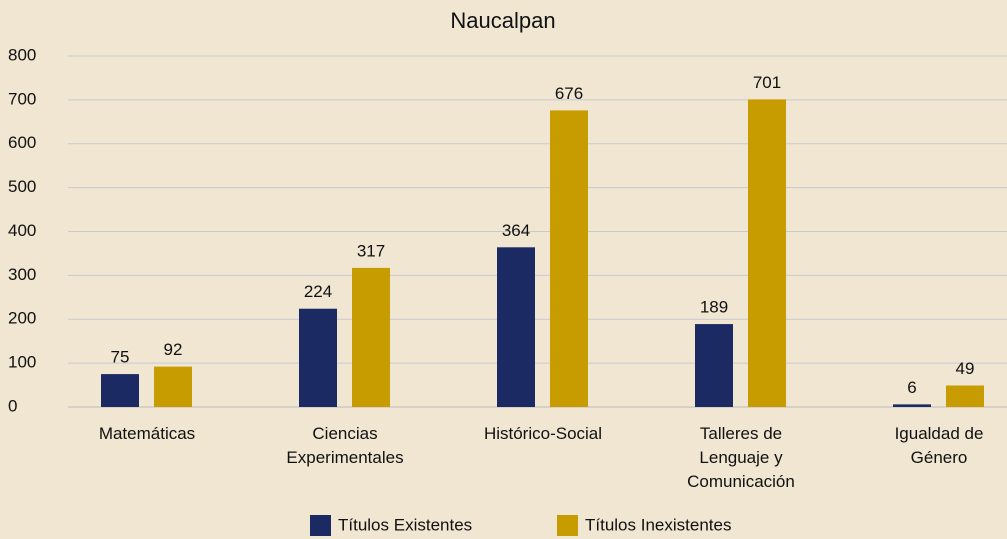  What do you see at coordinates (965, 368) in the screenshot?
I see `data-label: 49` at bounding box center [965, 368].